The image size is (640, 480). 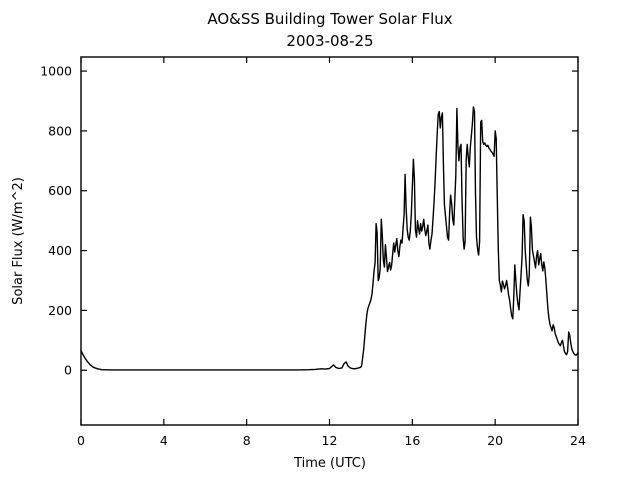 I want to click on x-axis-label: Time (UTC), so click(x=329, y=463).